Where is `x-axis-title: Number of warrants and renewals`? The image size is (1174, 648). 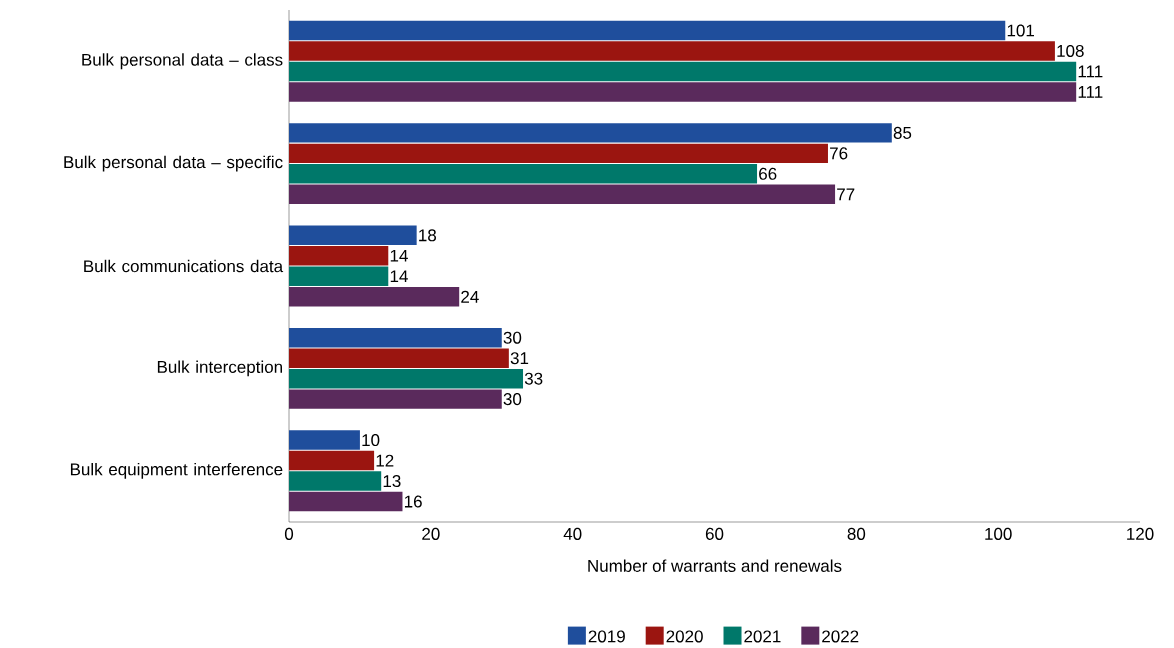 x-axis-title: Number of warrants and renewals is located at coordinates (715, 565).